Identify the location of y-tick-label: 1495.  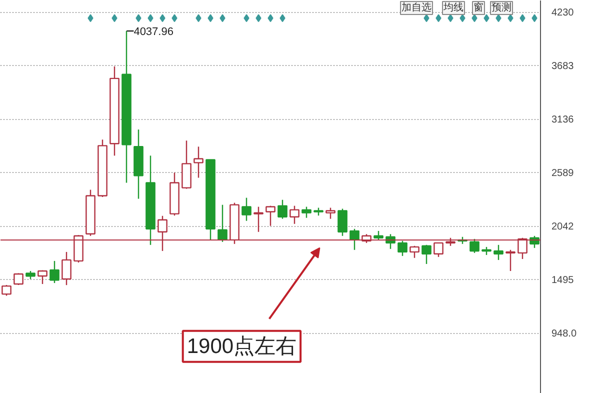
(563, 280).